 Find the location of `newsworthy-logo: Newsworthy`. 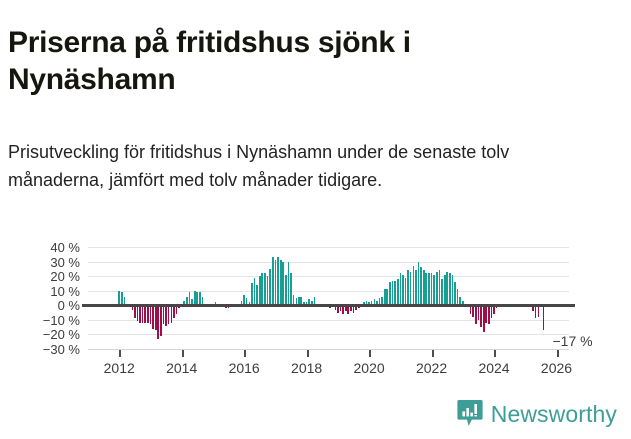

newsworthy-logo: Newsworthy is located at coordinates (537, 414).